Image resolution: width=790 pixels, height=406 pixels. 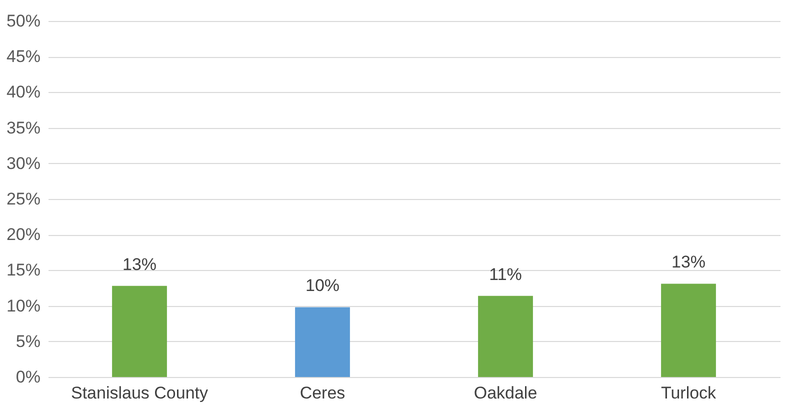 I want to click on y-tick-label: 30%, so click(x=23, y=163).